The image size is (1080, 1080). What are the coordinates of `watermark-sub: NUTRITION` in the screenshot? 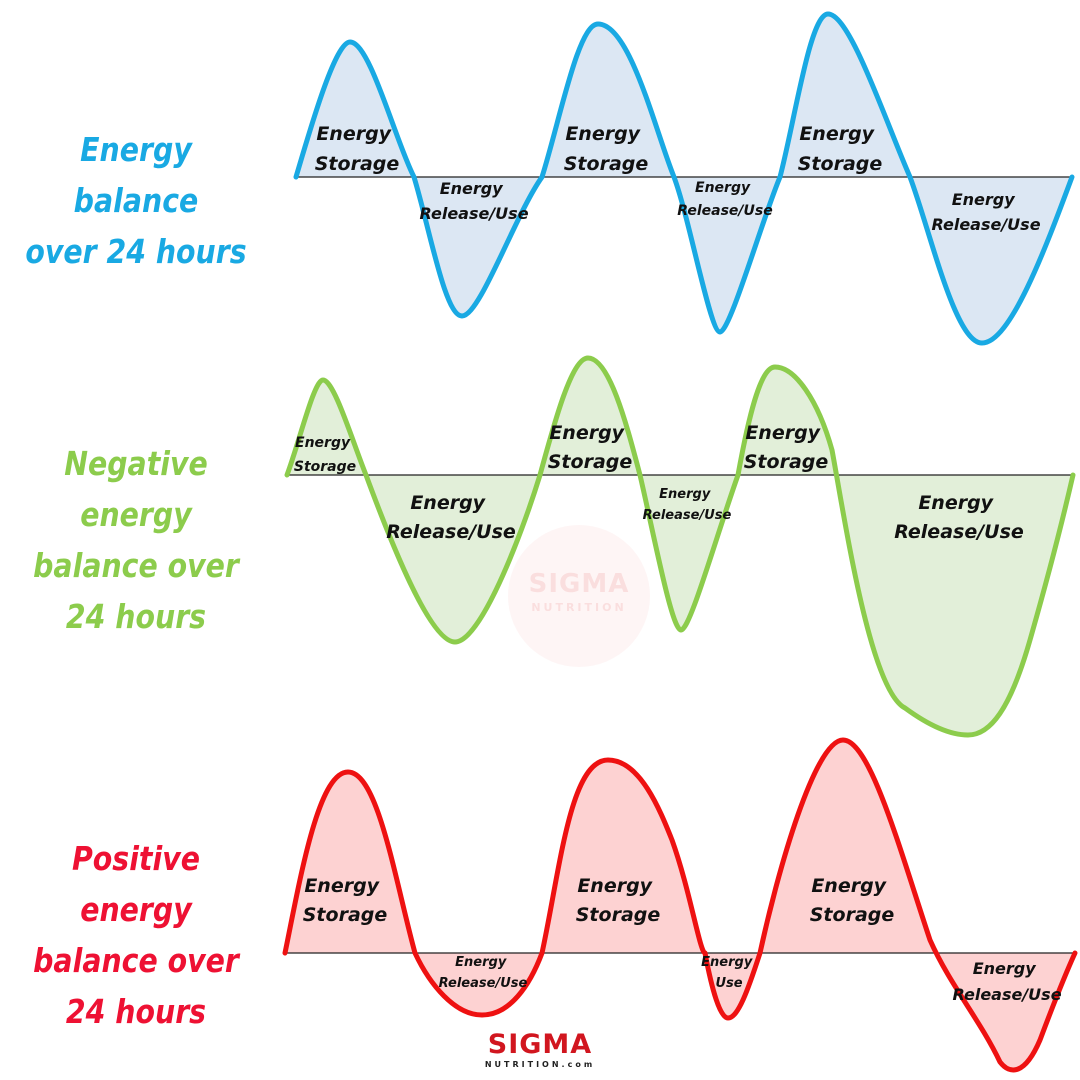 It's located at (579, 607).